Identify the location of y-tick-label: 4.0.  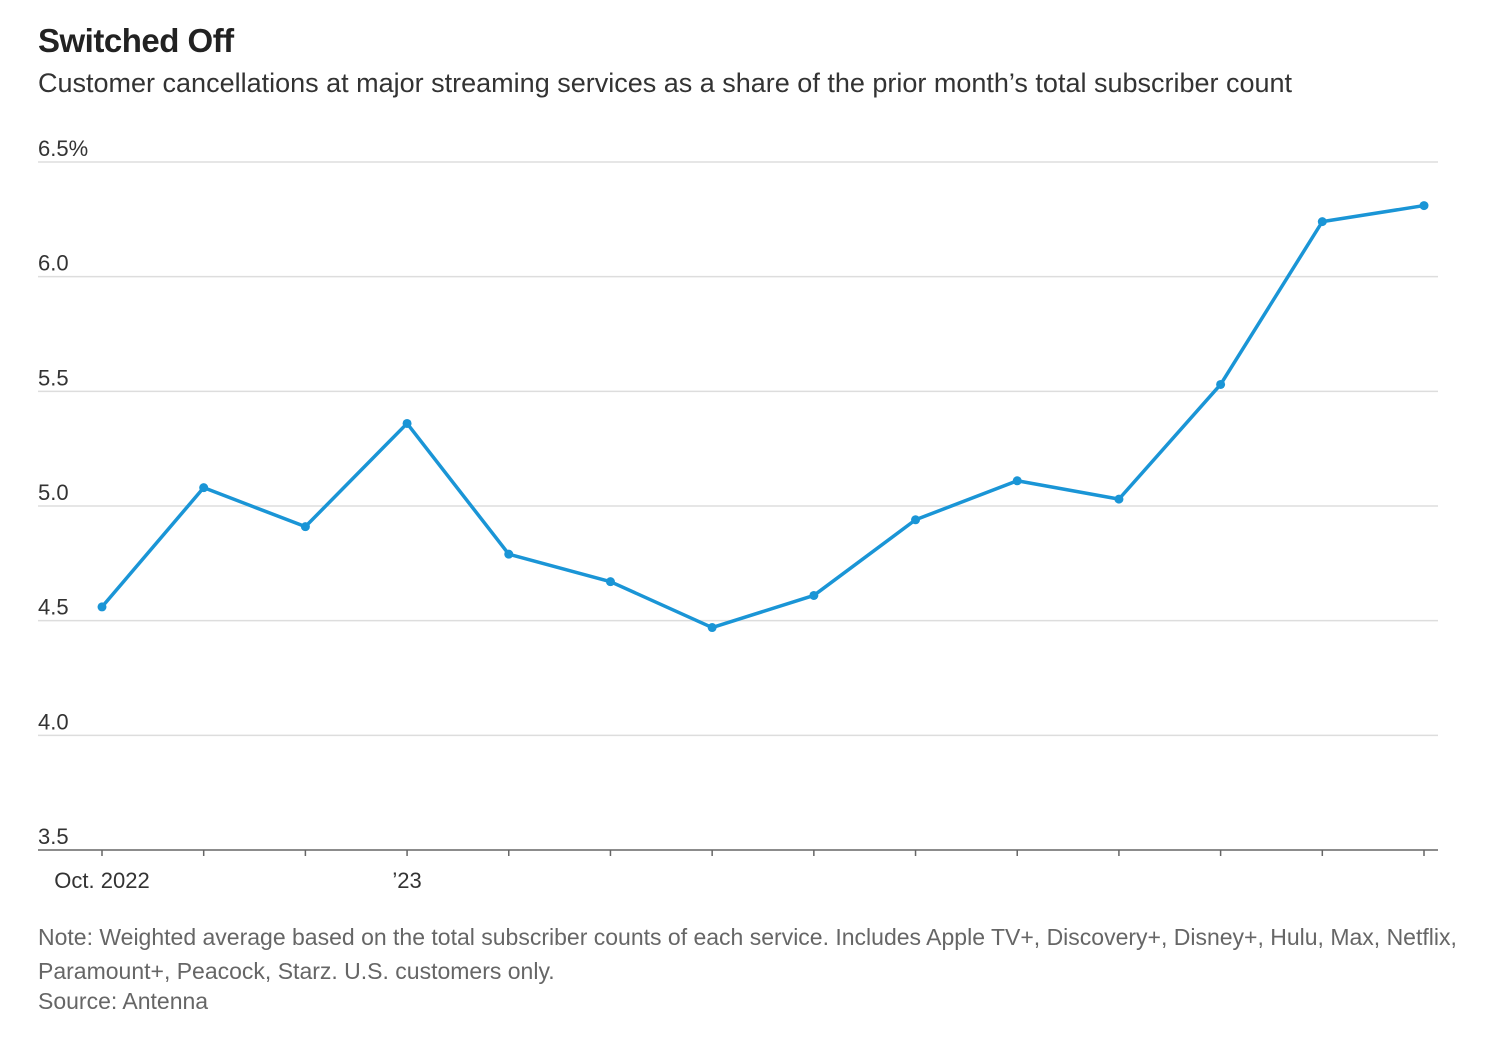
(53, 721).